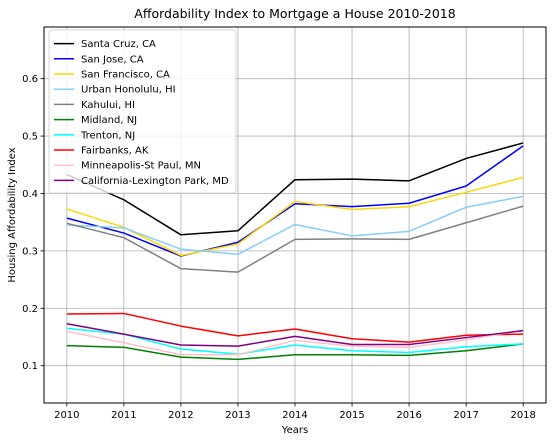 This screenshot has width=556, height=441. Describe the element at coordinates (30, 194) in the screenshot. I see `y-tick-label: 0.4` at that location.